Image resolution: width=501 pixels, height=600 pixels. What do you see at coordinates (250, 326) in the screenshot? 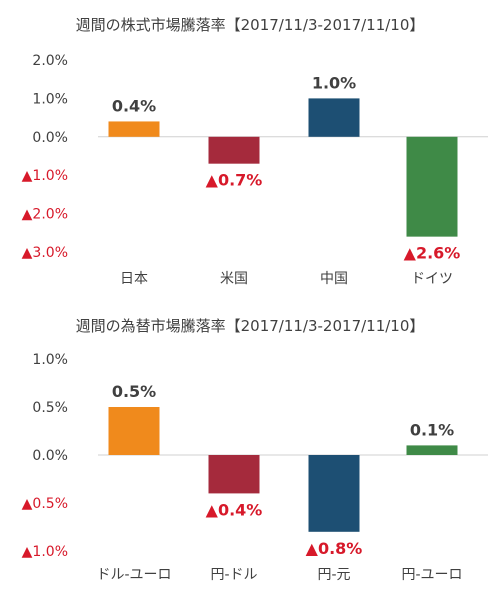
I see `chart-title: 週間の為替市場騰落率【2017/11/3-2017/11/10】` at bounding box center [250, 326].